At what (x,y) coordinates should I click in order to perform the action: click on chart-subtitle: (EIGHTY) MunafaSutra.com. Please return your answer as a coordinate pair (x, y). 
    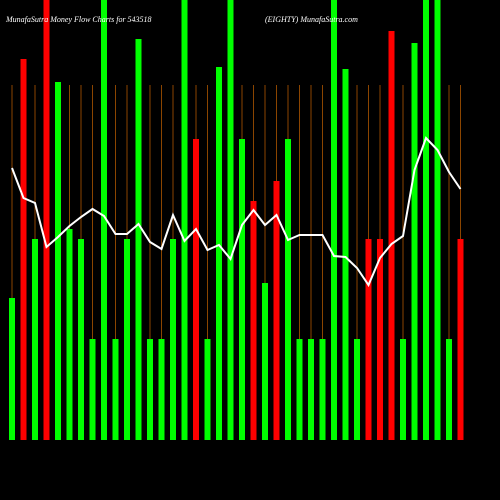
    Looking at the image, I should click on (311, 19).